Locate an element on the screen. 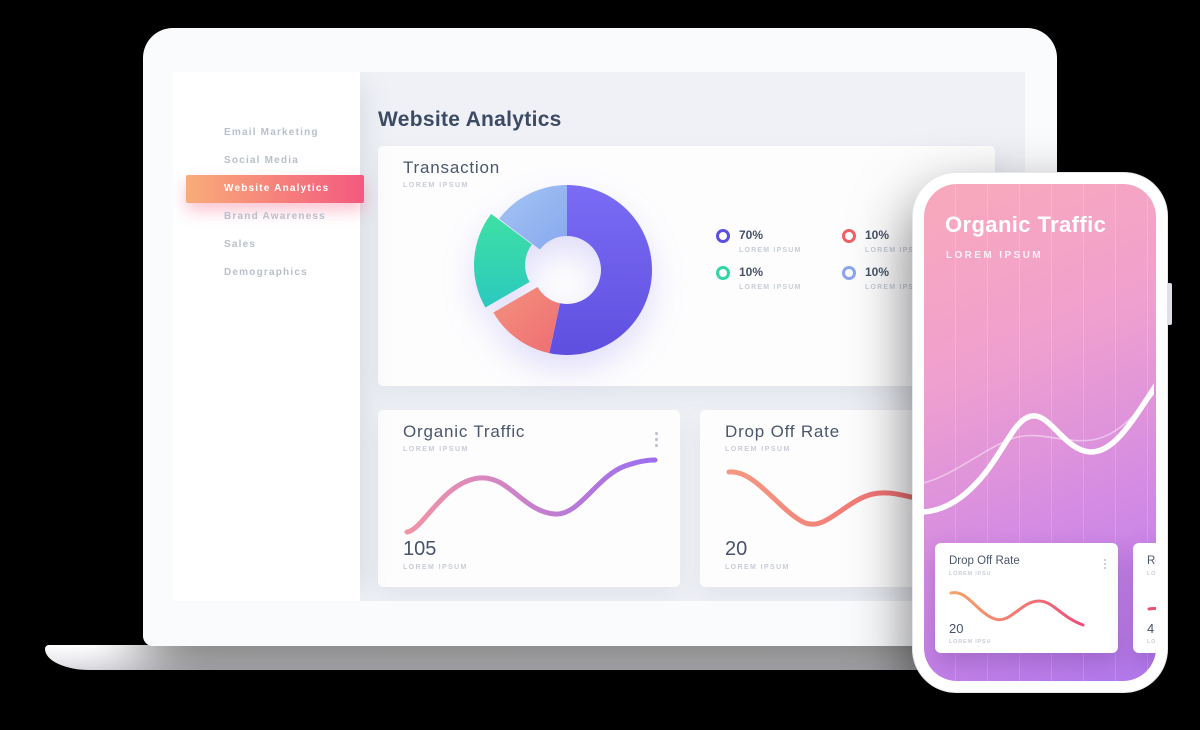 This screenshot has height=730, width=1200. phone-drop-off-value-label: LOREM IPSU is located at coordinates (970, 642).